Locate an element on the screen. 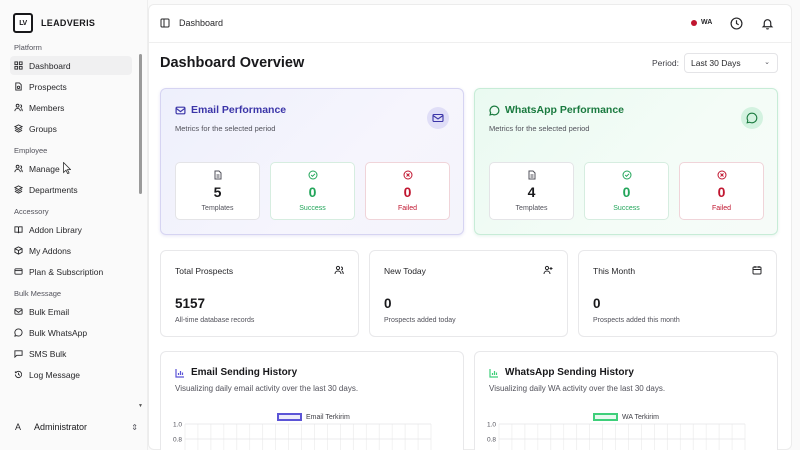 The image size is (800, 450). wa-status-badge: WA is located at coordinates (701, 22).